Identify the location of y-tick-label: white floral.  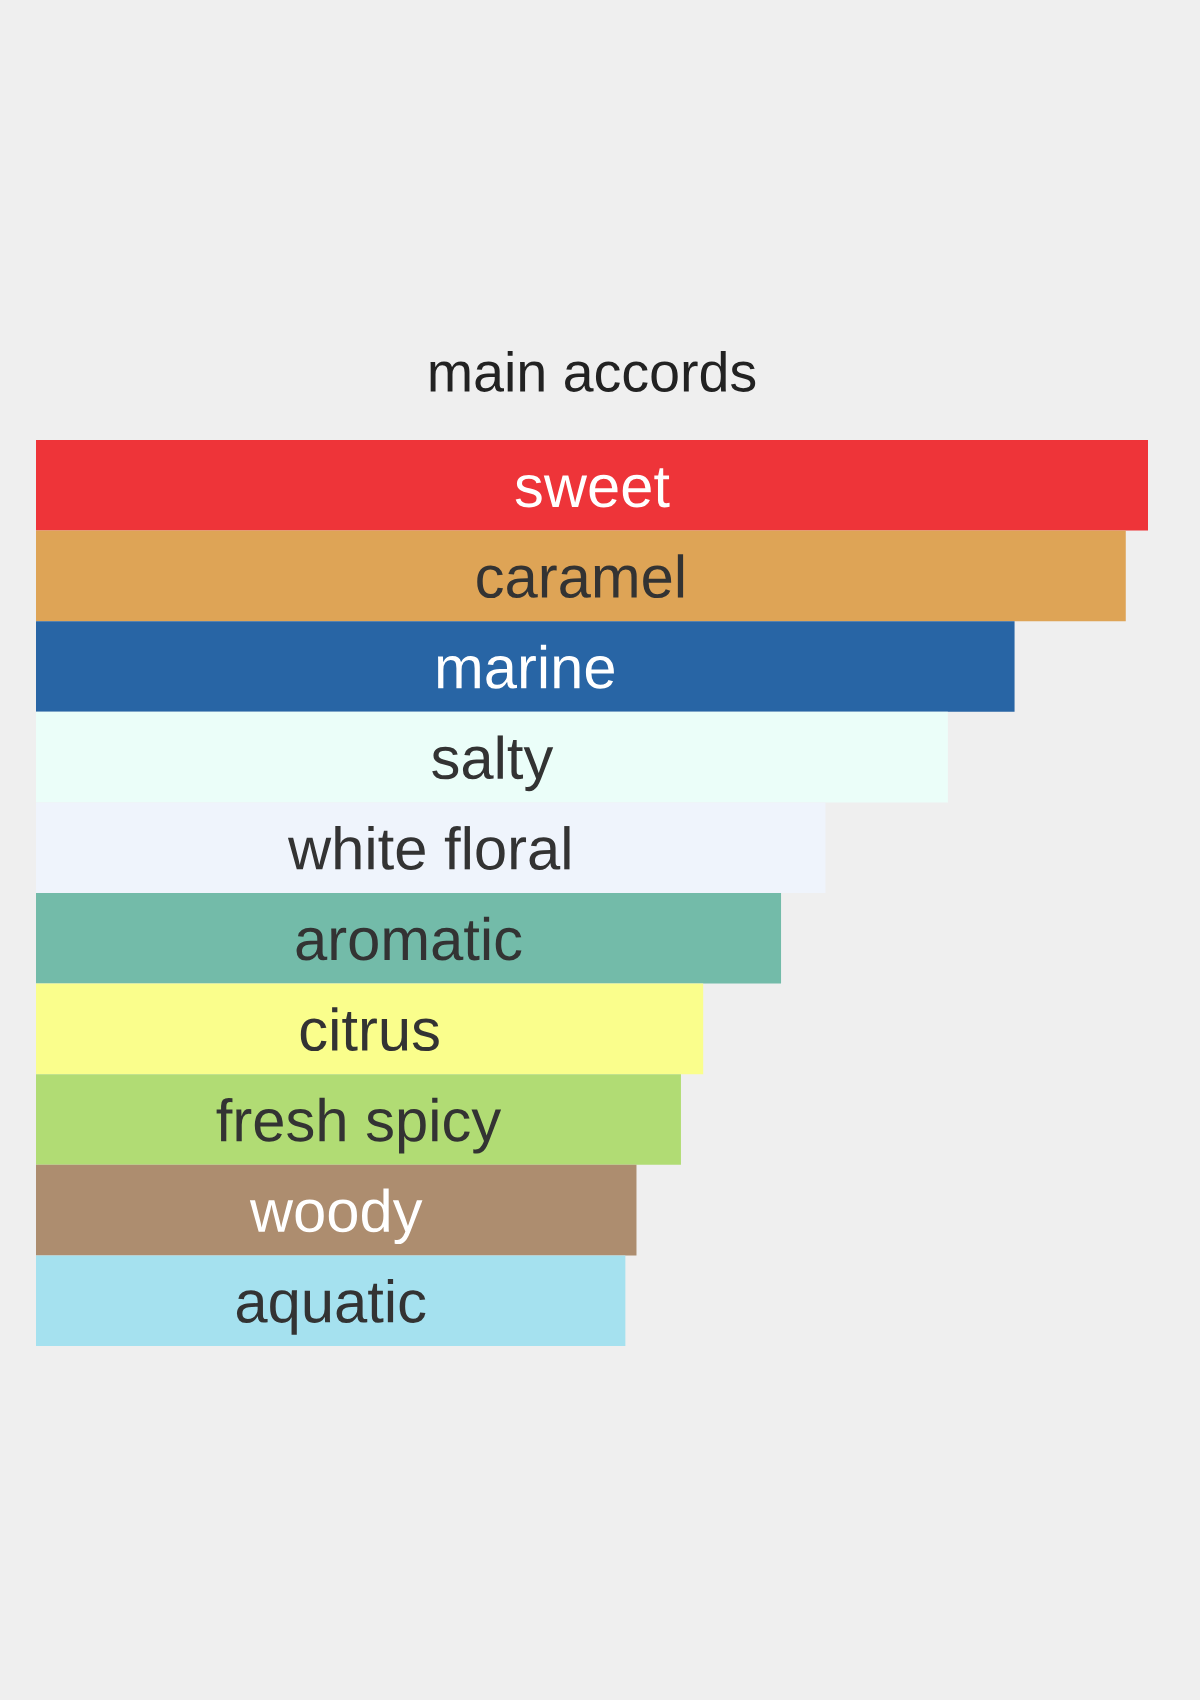
(428, 848).